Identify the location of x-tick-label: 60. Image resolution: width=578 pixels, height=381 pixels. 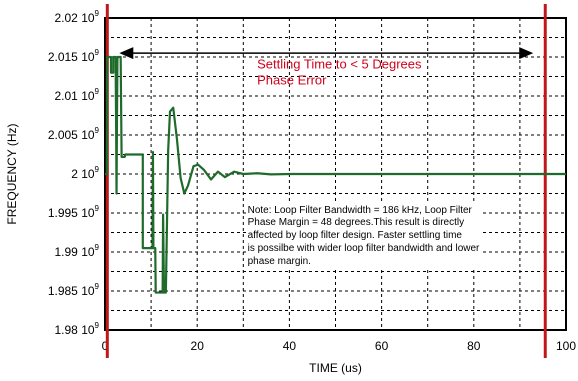
(382, 346).